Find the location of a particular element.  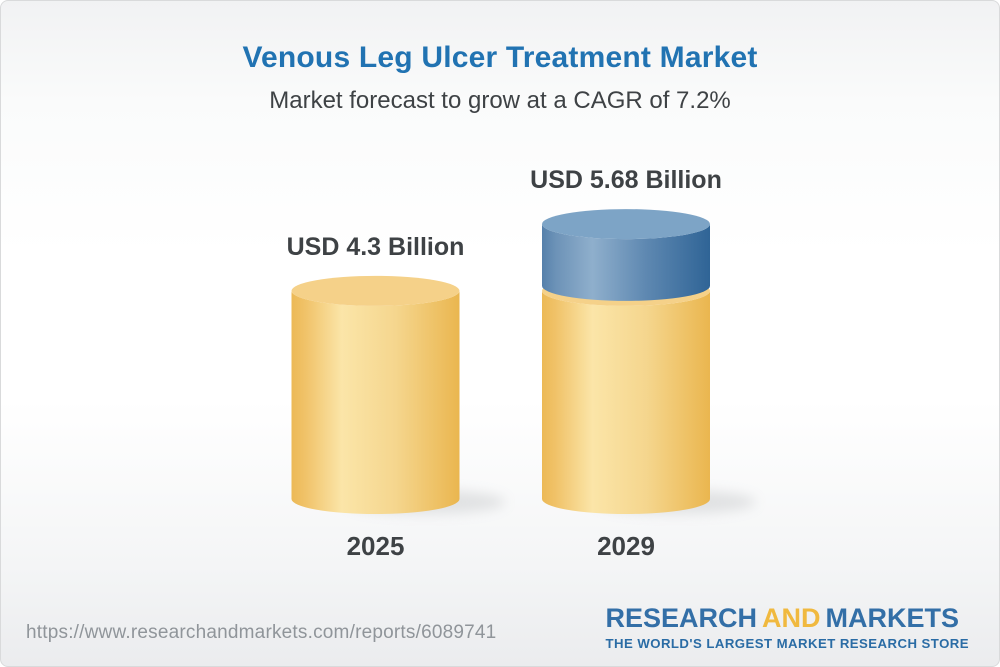

logo-wordmark: RESEARCH AND MARKETS is located at coordinates (788, 618).